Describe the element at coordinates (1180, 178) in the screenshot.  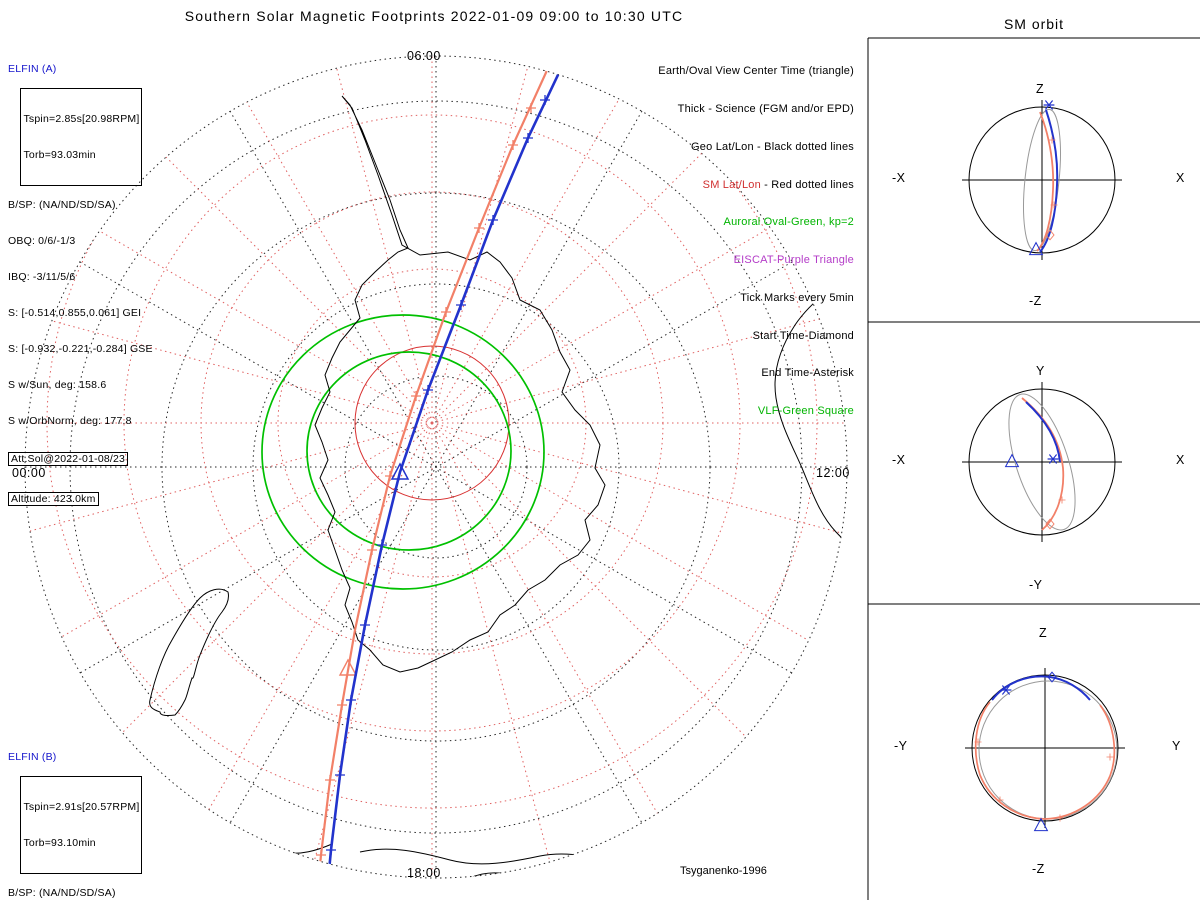
I see `panel1-axis-right: X` at that location.